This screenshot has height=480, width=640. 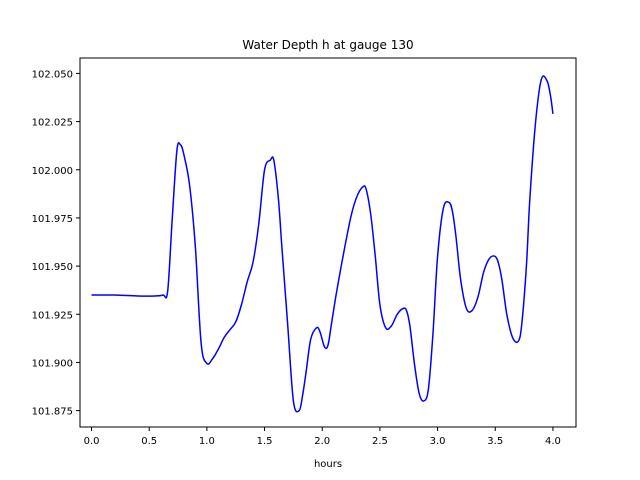 What do you see at coordinates (52, 74) in the screenshot?
I see `y-tick-label: 102.050` at bounding box center [52, 74].